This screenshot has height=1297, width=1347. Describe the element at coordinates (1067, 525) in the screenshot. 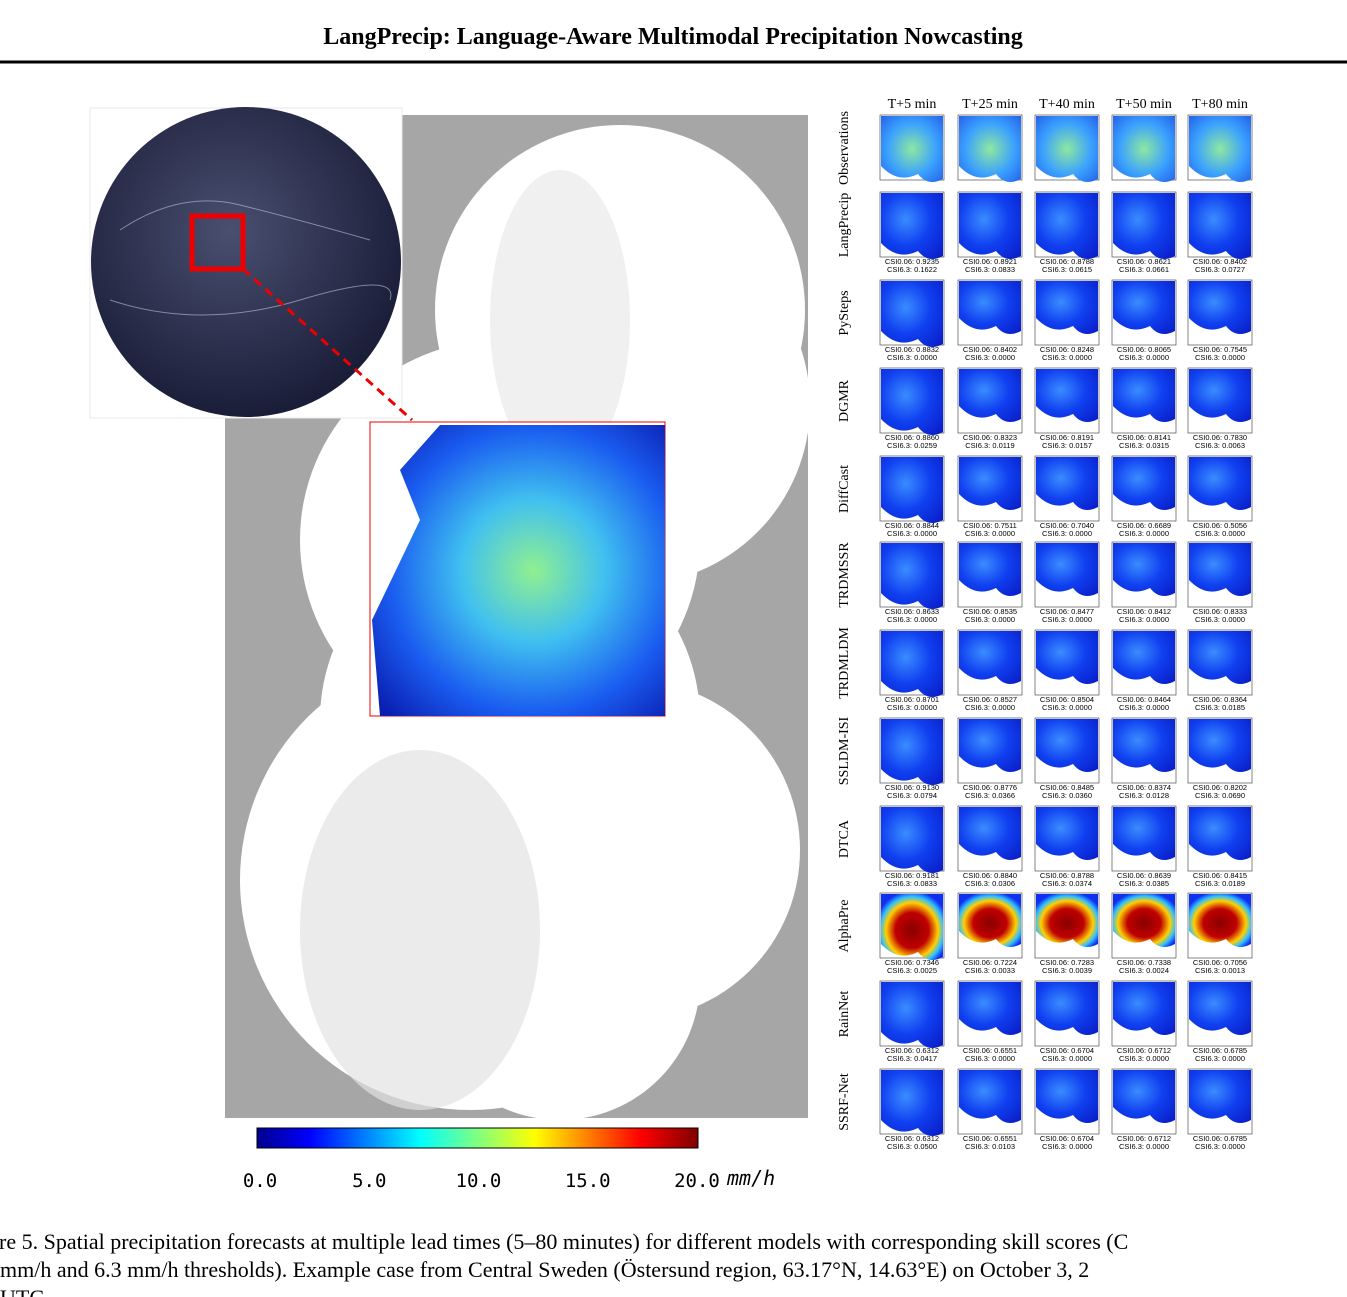

I see `csi-score: CSI0.06: 0.7040` at that location.